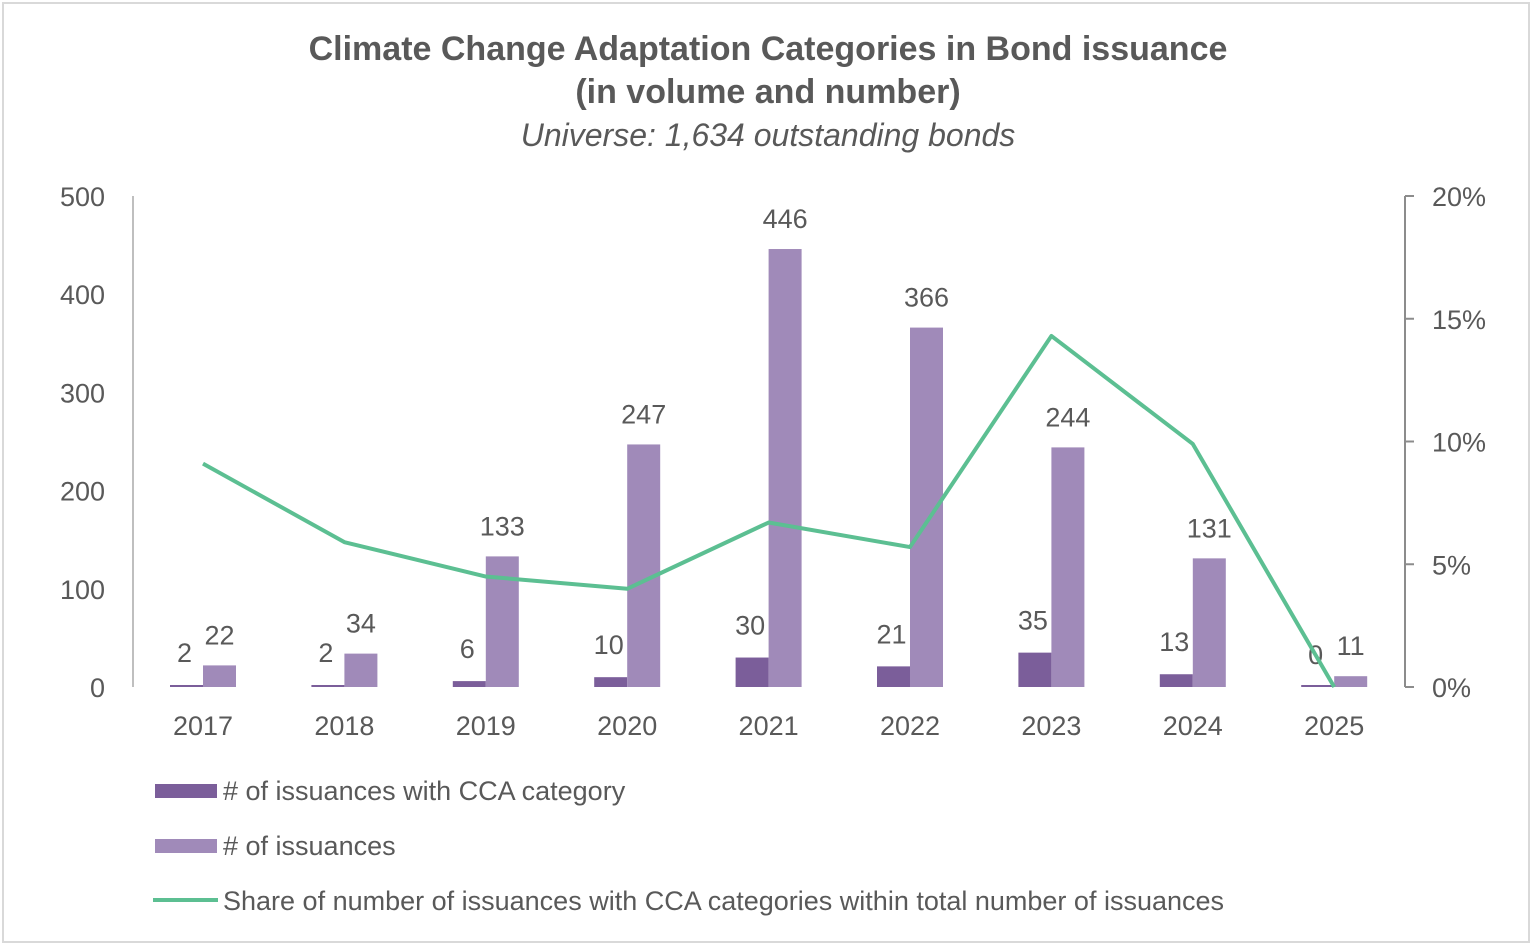 Image resolution: width=1536 pixels, height=949 pixels. Describe the element at coordinates (82, 295) in the screenshot. I see `left-axis-tick-label: 400` at that location.